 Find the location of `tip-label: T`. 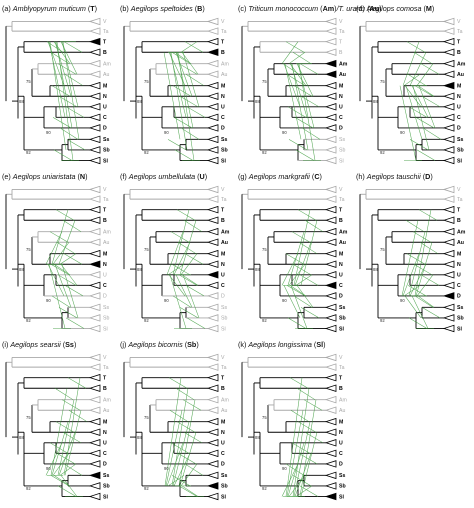

tip-label: T is located at coordinates (341, 210).